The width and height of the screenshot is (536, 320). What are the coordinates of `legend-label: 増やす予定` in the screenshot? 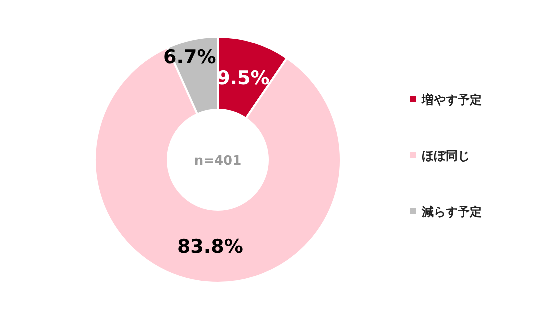 It's located at (451, 100).